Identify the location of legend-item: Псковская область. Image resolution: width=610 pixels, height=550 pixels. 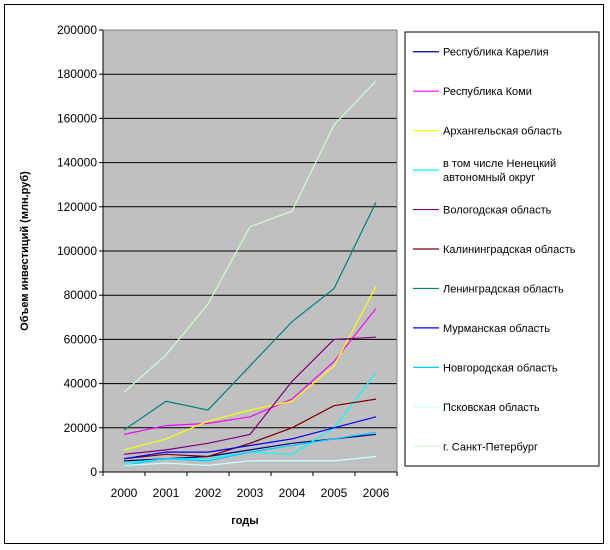
(476, 408).